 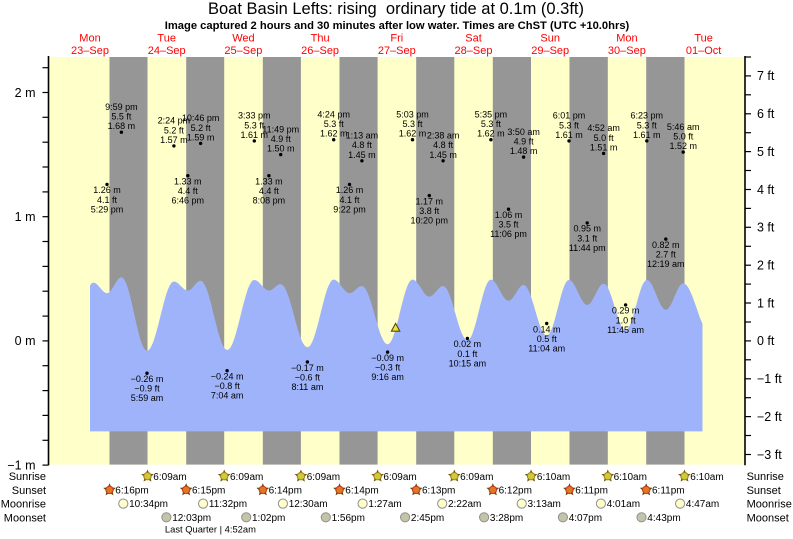 I want to click on svg-text: 6 ft, so click(x=766, y=114).